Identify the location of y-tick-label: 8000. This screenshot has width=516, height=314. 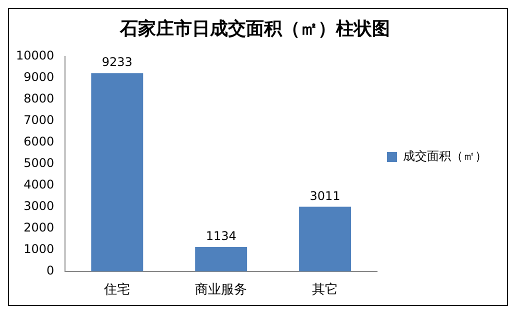
(39, 99).